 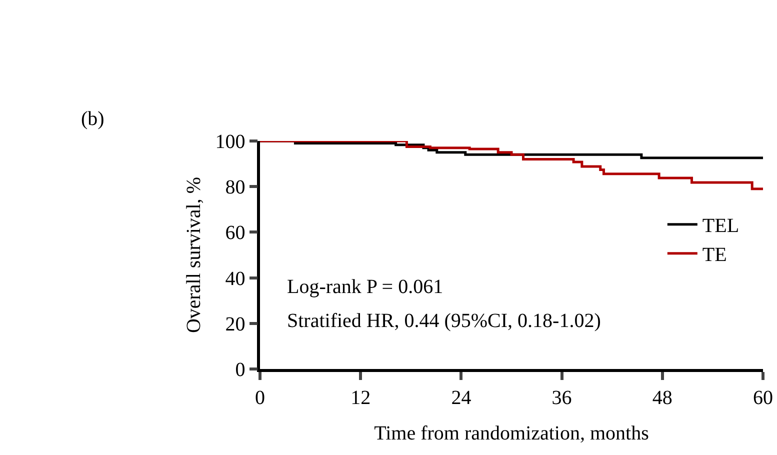 What do you see at coordinates (193, 255) in the screenshot?
I see `y-axis-title: Overall survival, %` at bounding box center [193, 255].